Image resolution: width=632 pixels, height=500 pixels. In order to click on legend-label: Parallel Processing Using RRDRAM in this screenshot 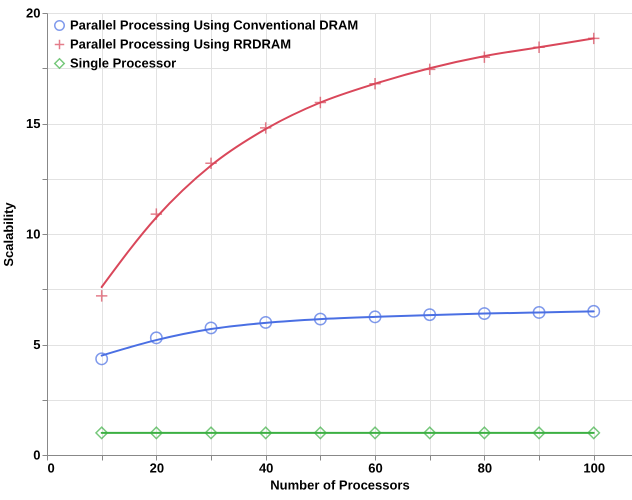, I will do `click(181, 44)`.